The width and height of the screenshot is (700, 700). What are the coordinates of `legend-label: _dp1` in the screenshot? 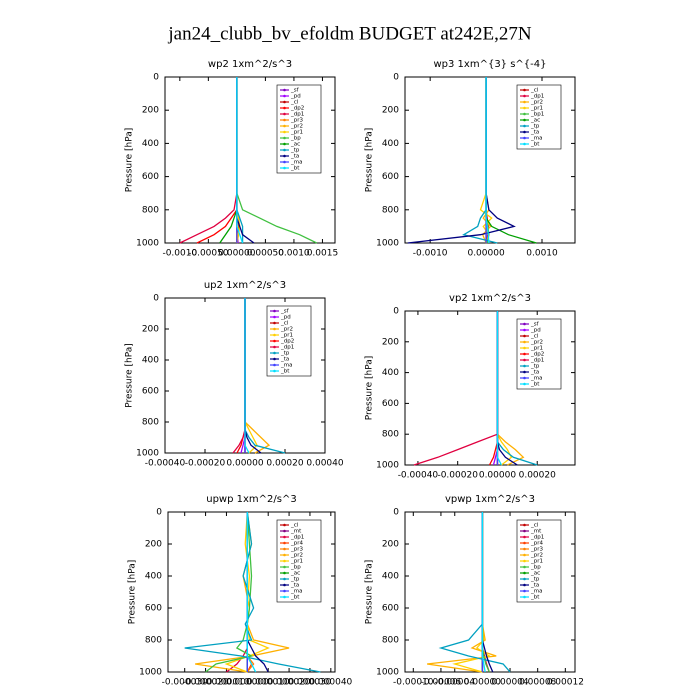 It's located at (297, 115).